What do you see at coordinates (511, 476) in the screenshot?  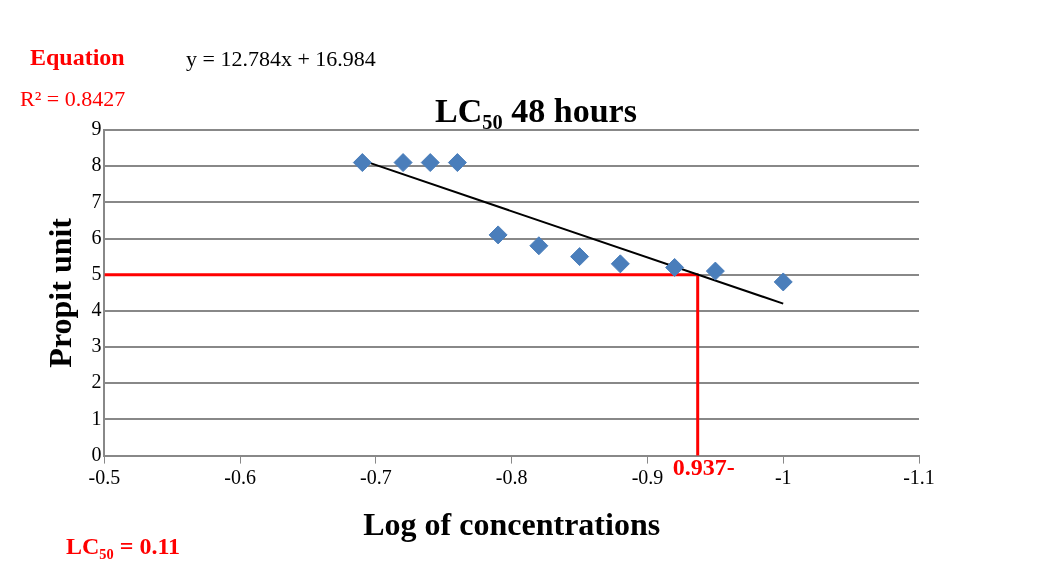 I see `x-tick-label: -0.8` at bounding box center [511, 476].